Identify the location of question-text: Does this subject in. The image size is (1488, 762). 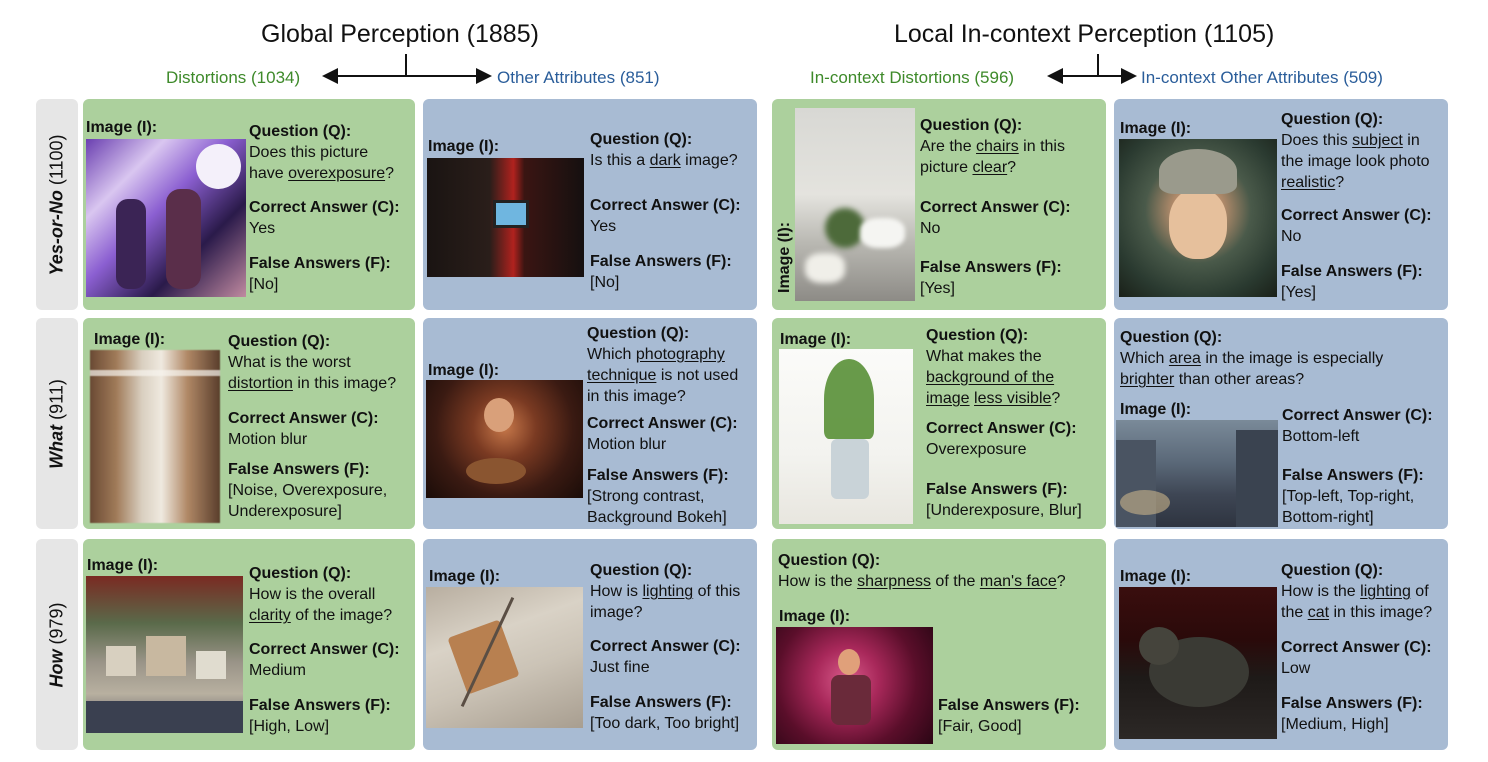
(1350, 140).